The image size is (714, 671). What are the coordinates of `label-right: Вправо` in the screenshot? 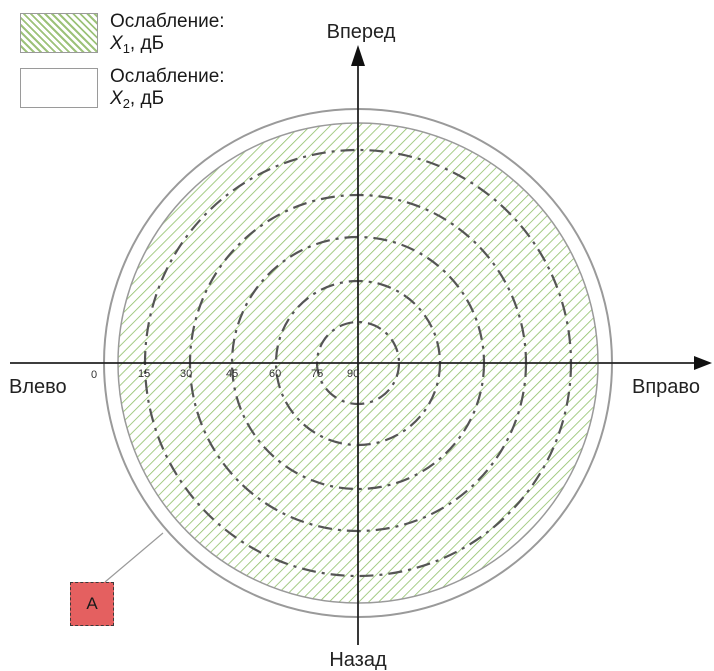 It's located at (666, 387).